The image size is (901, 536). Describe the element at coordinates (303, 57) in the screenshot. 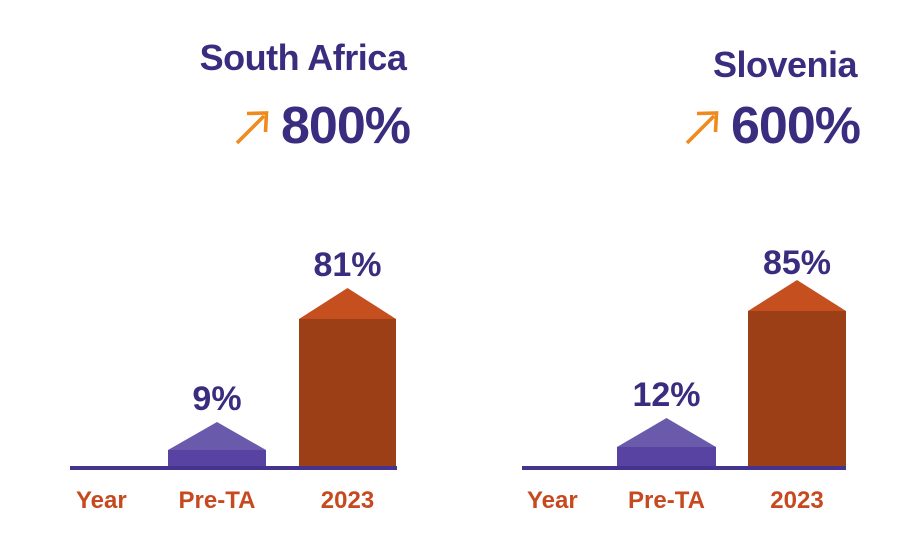

I see `chart-title-south-africa: South Africa` at that location.